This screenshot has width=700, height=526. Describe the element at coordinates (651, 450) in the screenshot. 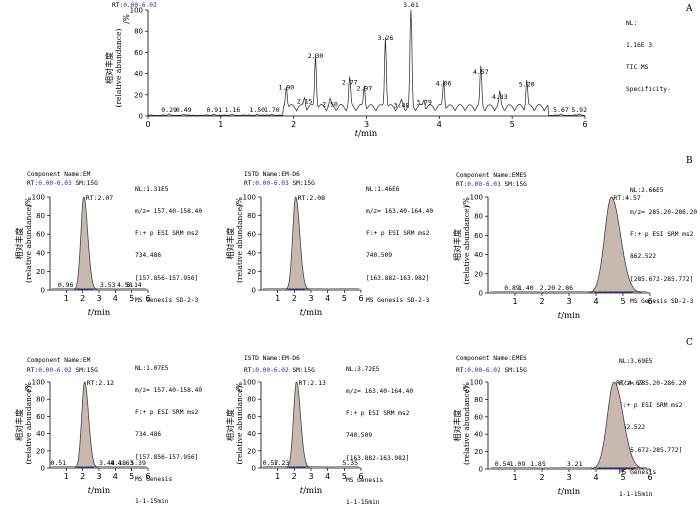

I see `info-line: [285.672-285.772]` at that location.